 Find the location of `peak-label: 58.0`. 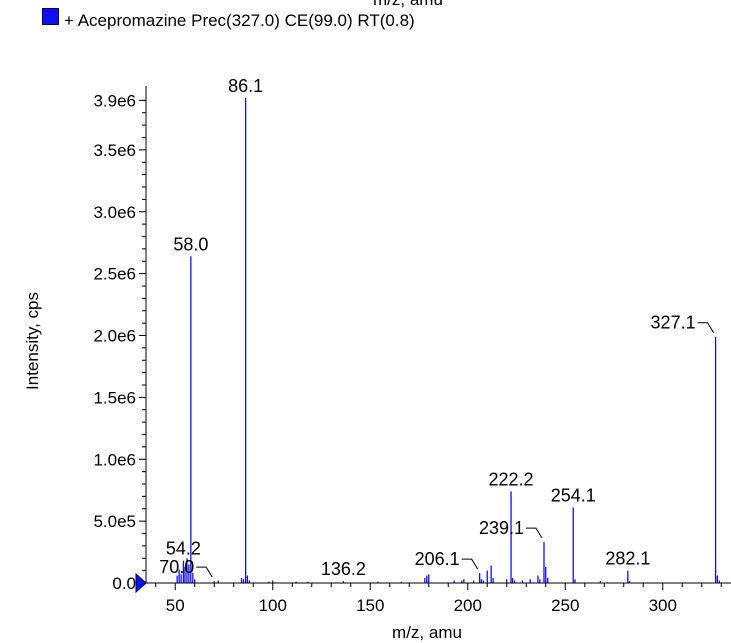

peak-label: 58.0 is located at coordinates (190, 244).